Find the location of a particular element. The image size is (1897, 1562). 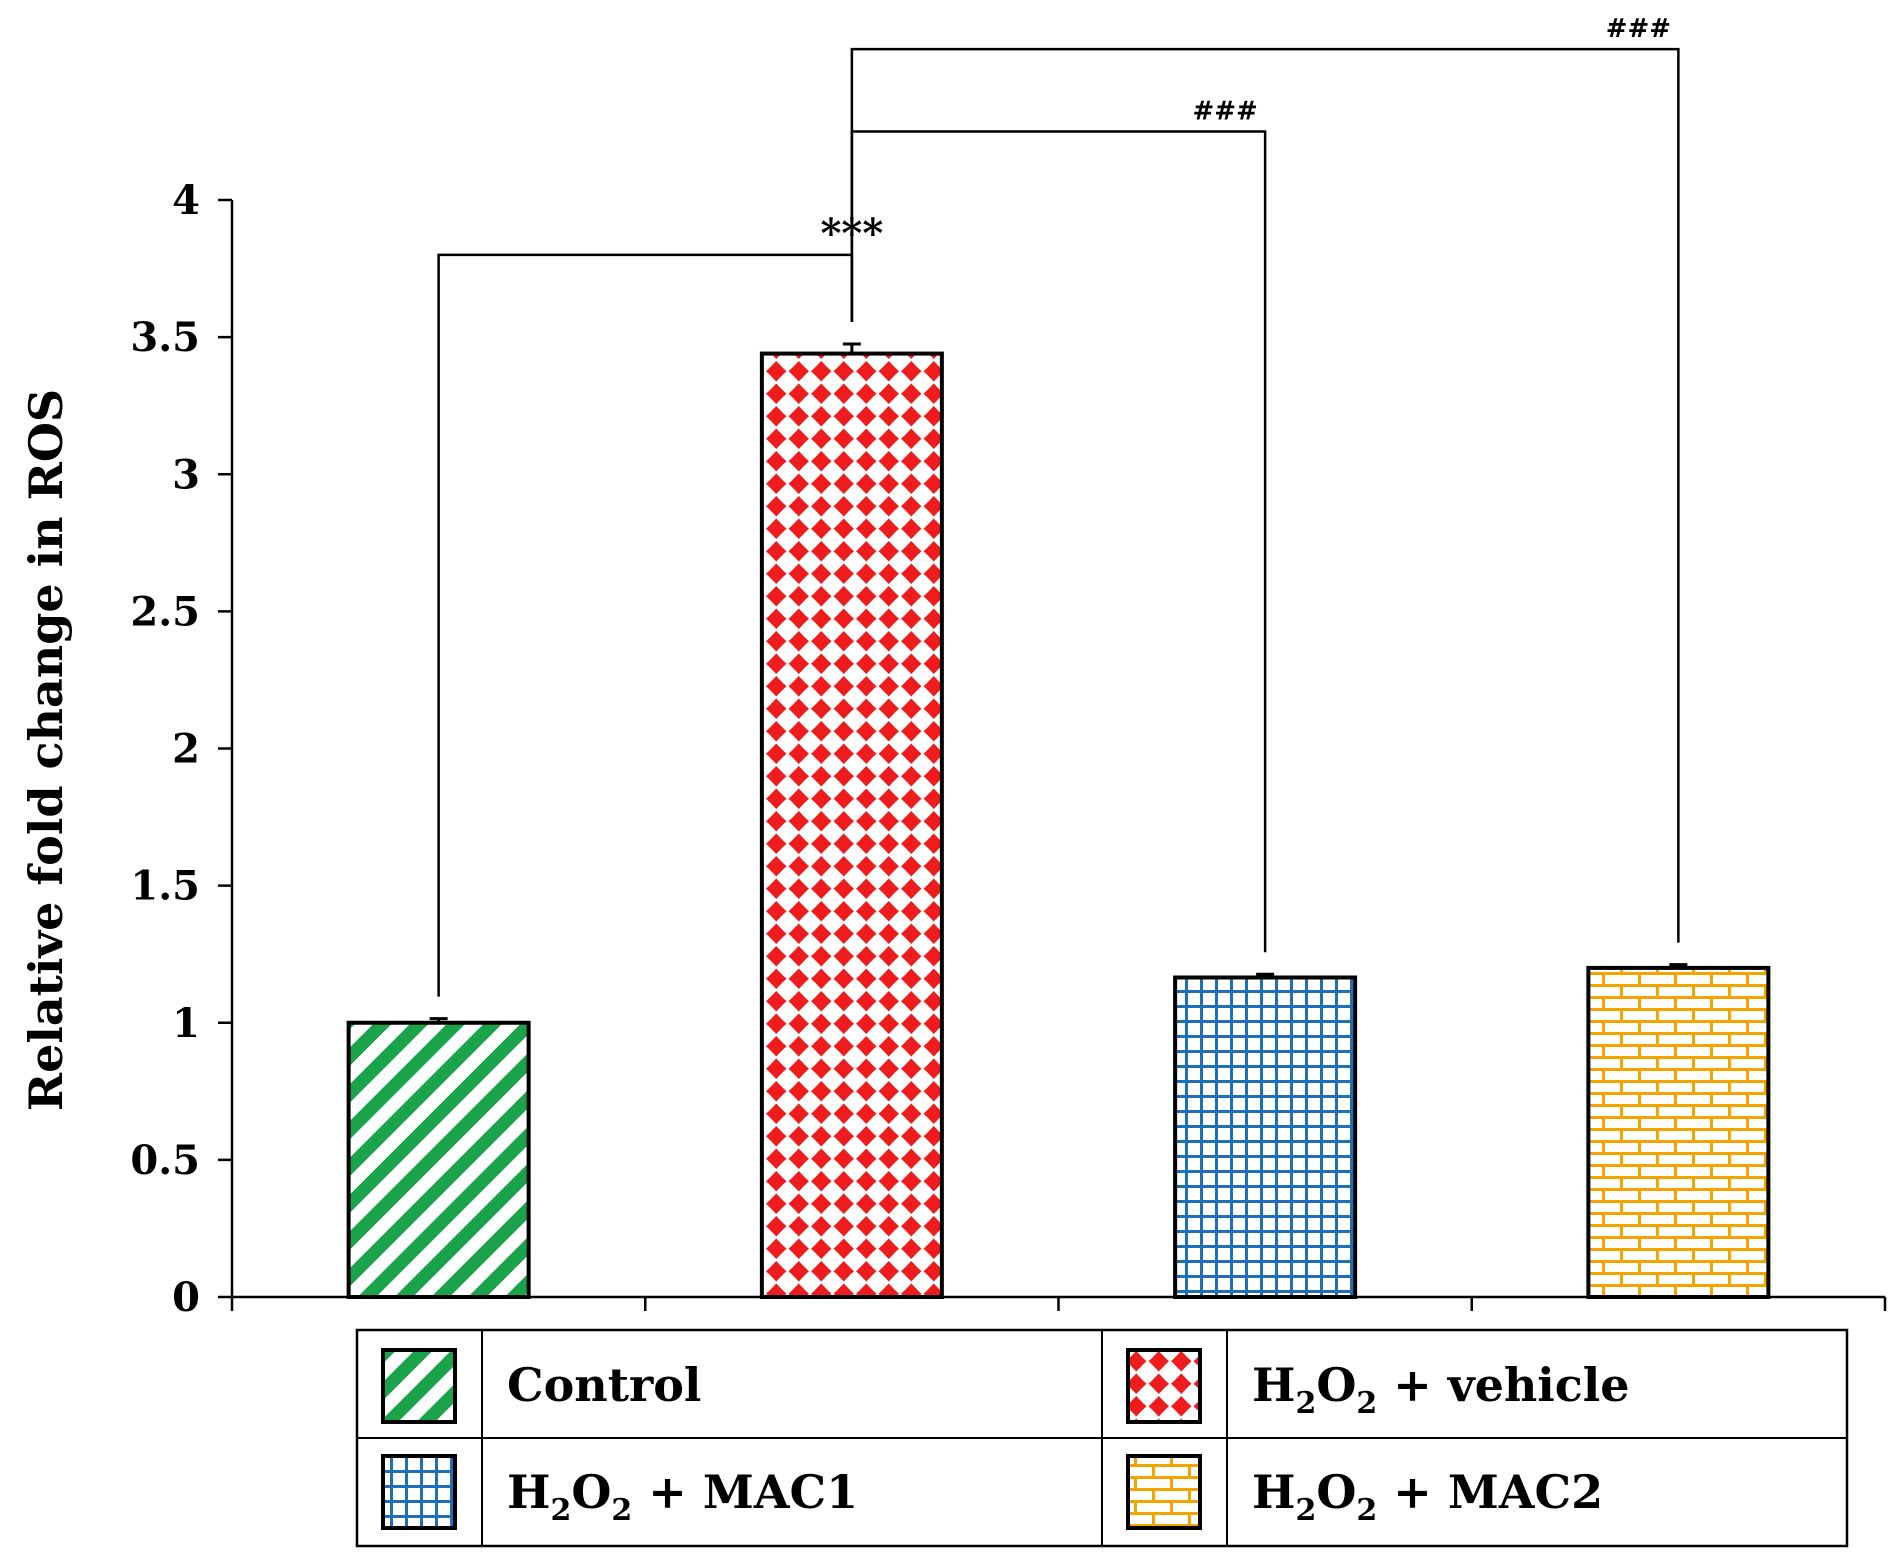

bar-control is located at coordinates (438, 1159).